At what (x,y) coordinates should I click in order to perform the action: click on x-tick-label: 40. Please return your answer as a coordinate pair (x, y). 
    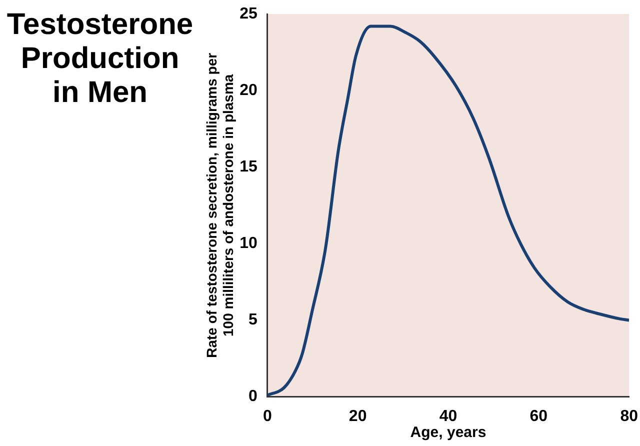
    Looking at the image, I should click on (448, 416).